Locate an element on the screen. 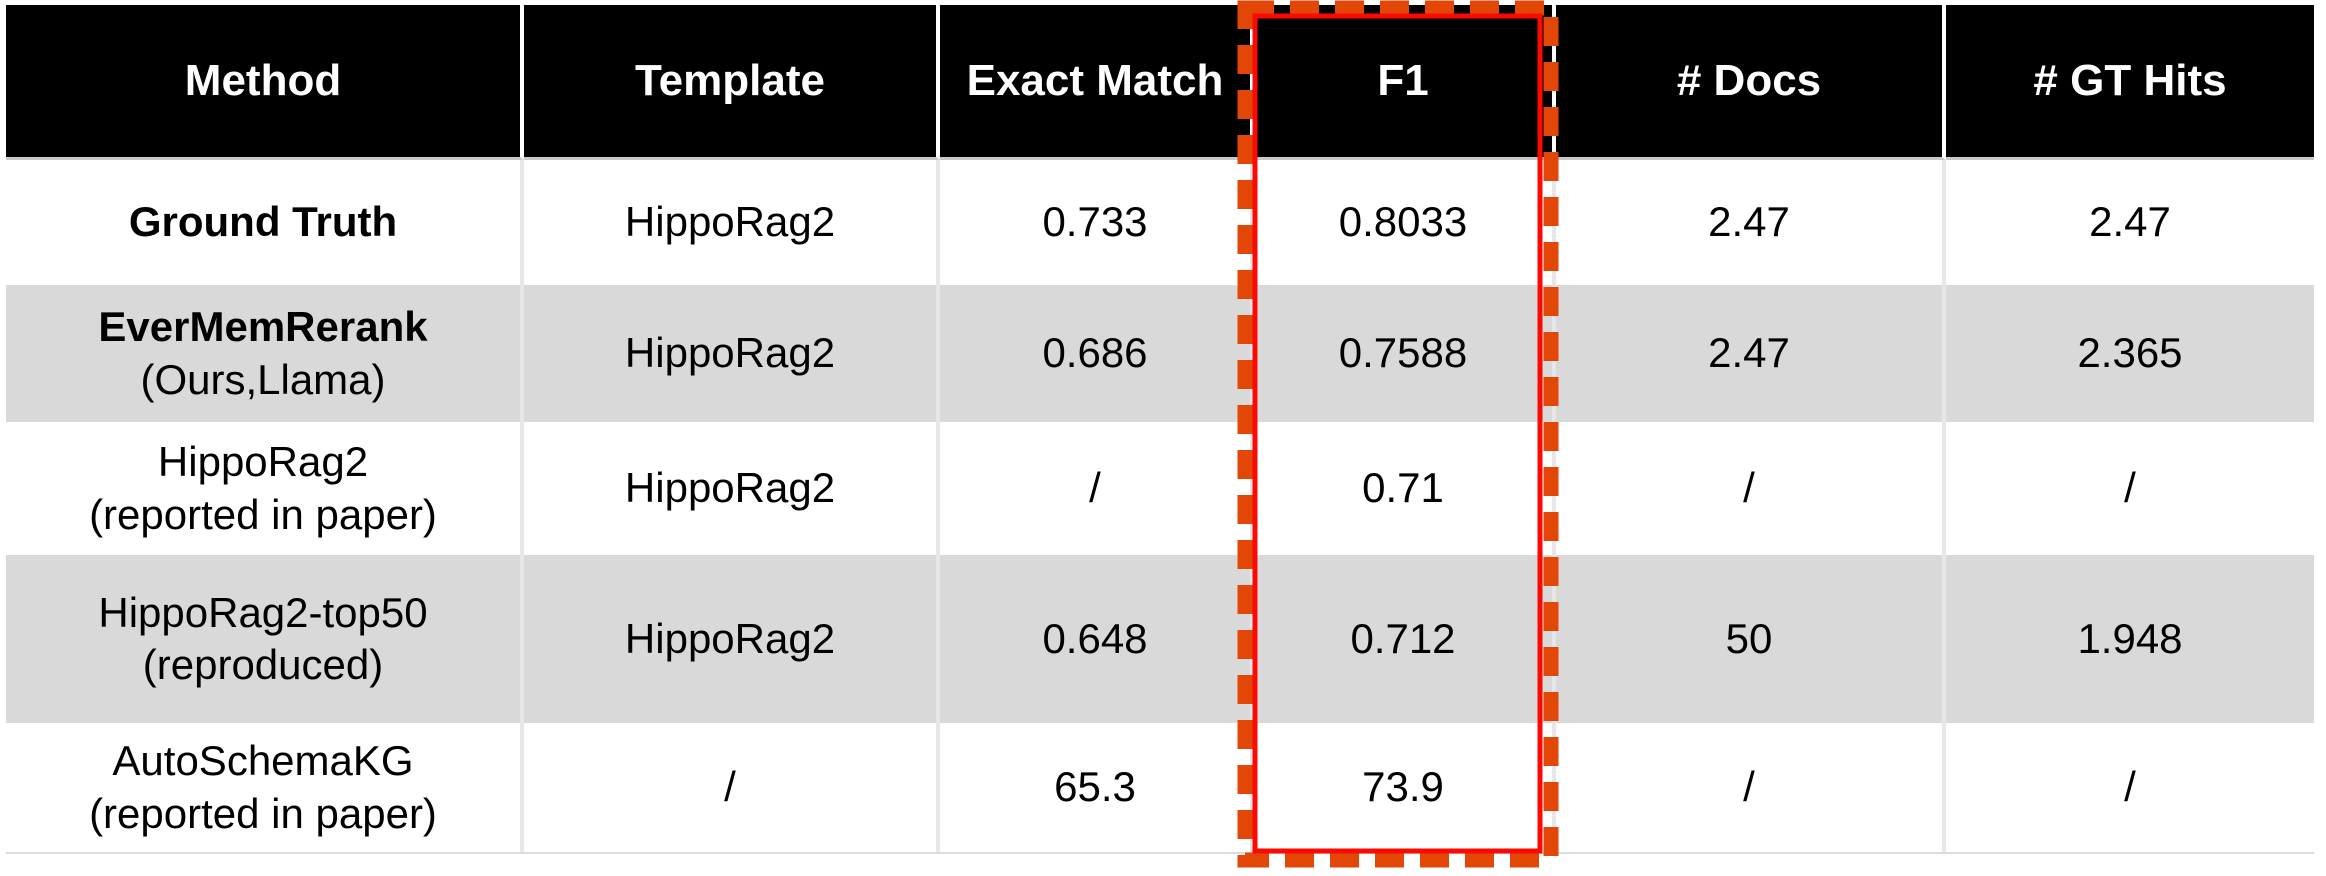 The height and width of the screenshot is (876, 2326). method-subtext: (Ours,Llama) is located at coordinates (263, 379).